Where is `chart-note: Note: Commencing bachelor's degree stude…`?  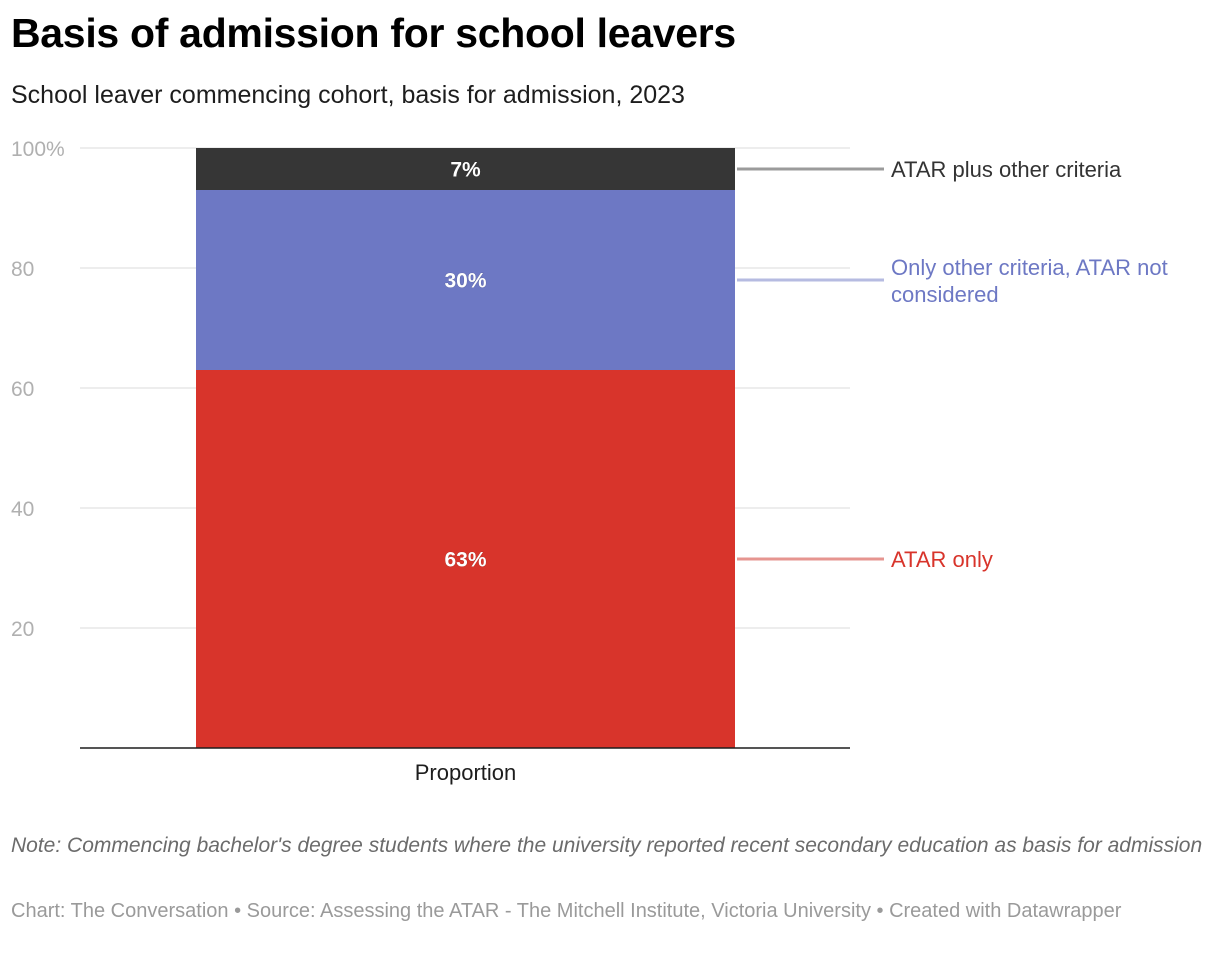
chart-note: Note: Commencing bachelor's degree stude… is located at coordinates (607, 845).